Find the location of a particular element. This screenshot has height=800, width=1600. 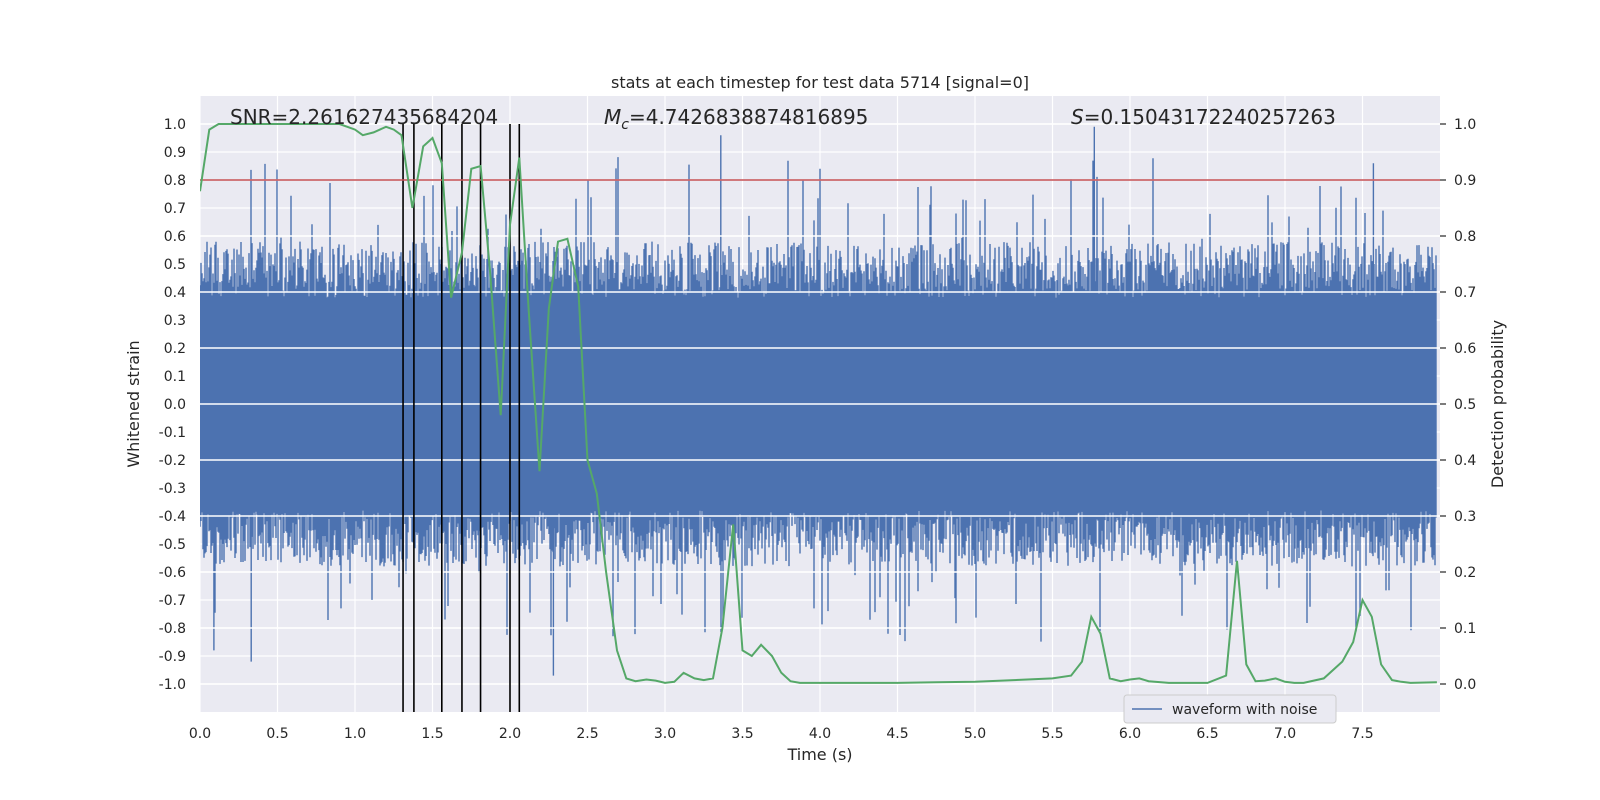

y-right-tick-label: 0.5 is located at coordinates (1465, 405).